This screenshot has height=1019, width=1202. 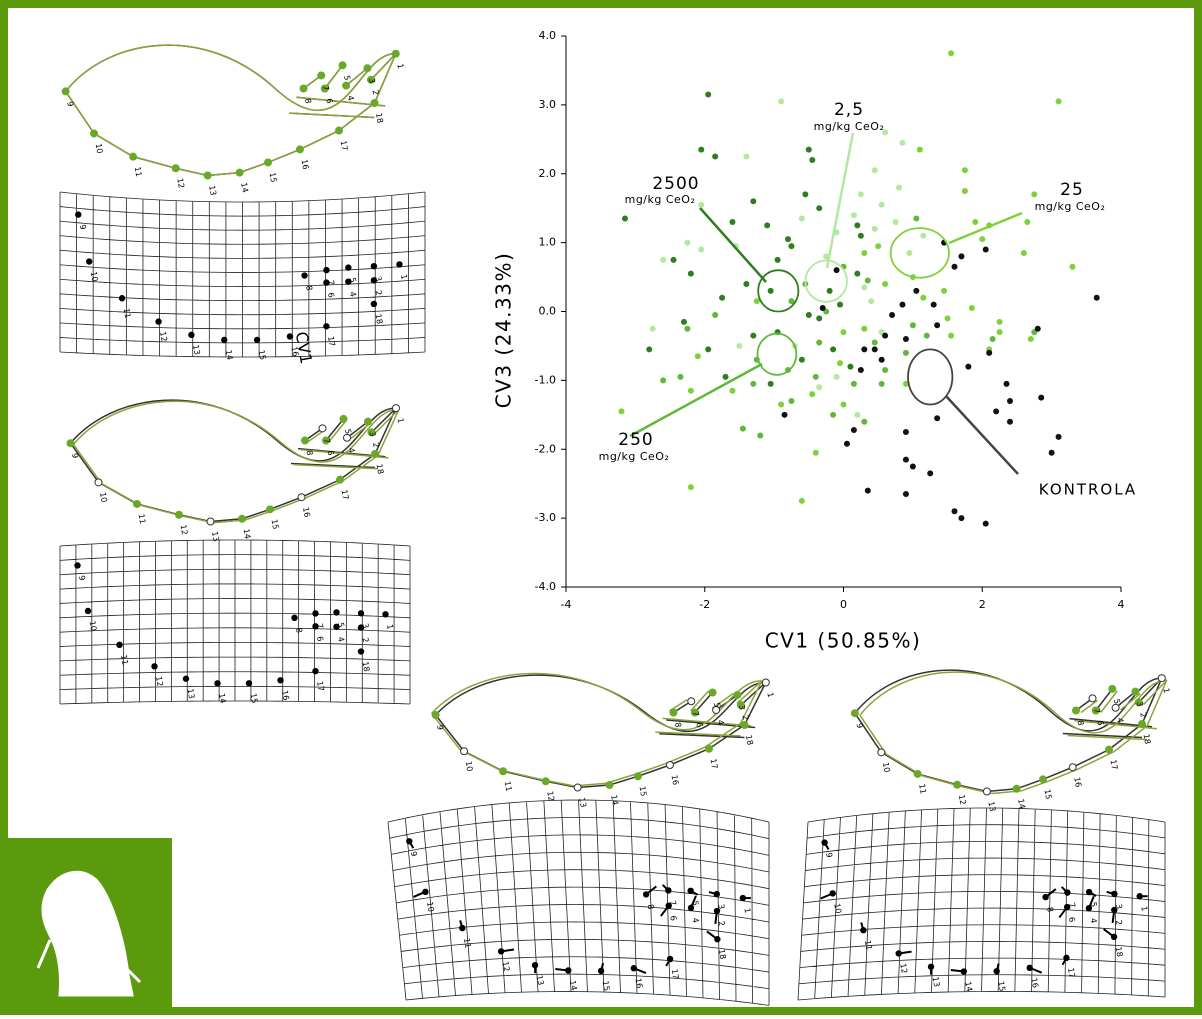 What do you see at coordinates (1166, 690) in the screenshot?
I see `landmark-label: 1` at bounding box center [1166, 690].